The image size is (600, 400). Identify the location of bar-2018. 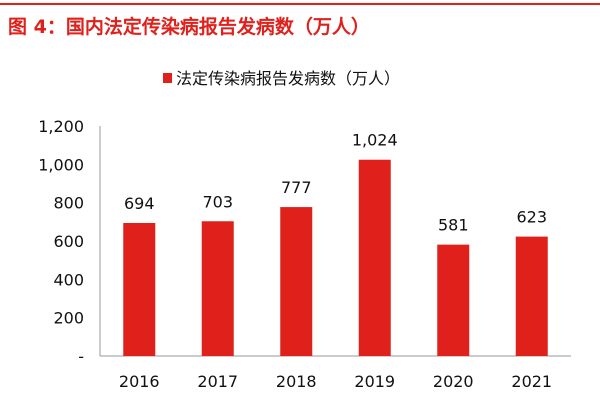
(296, 281).